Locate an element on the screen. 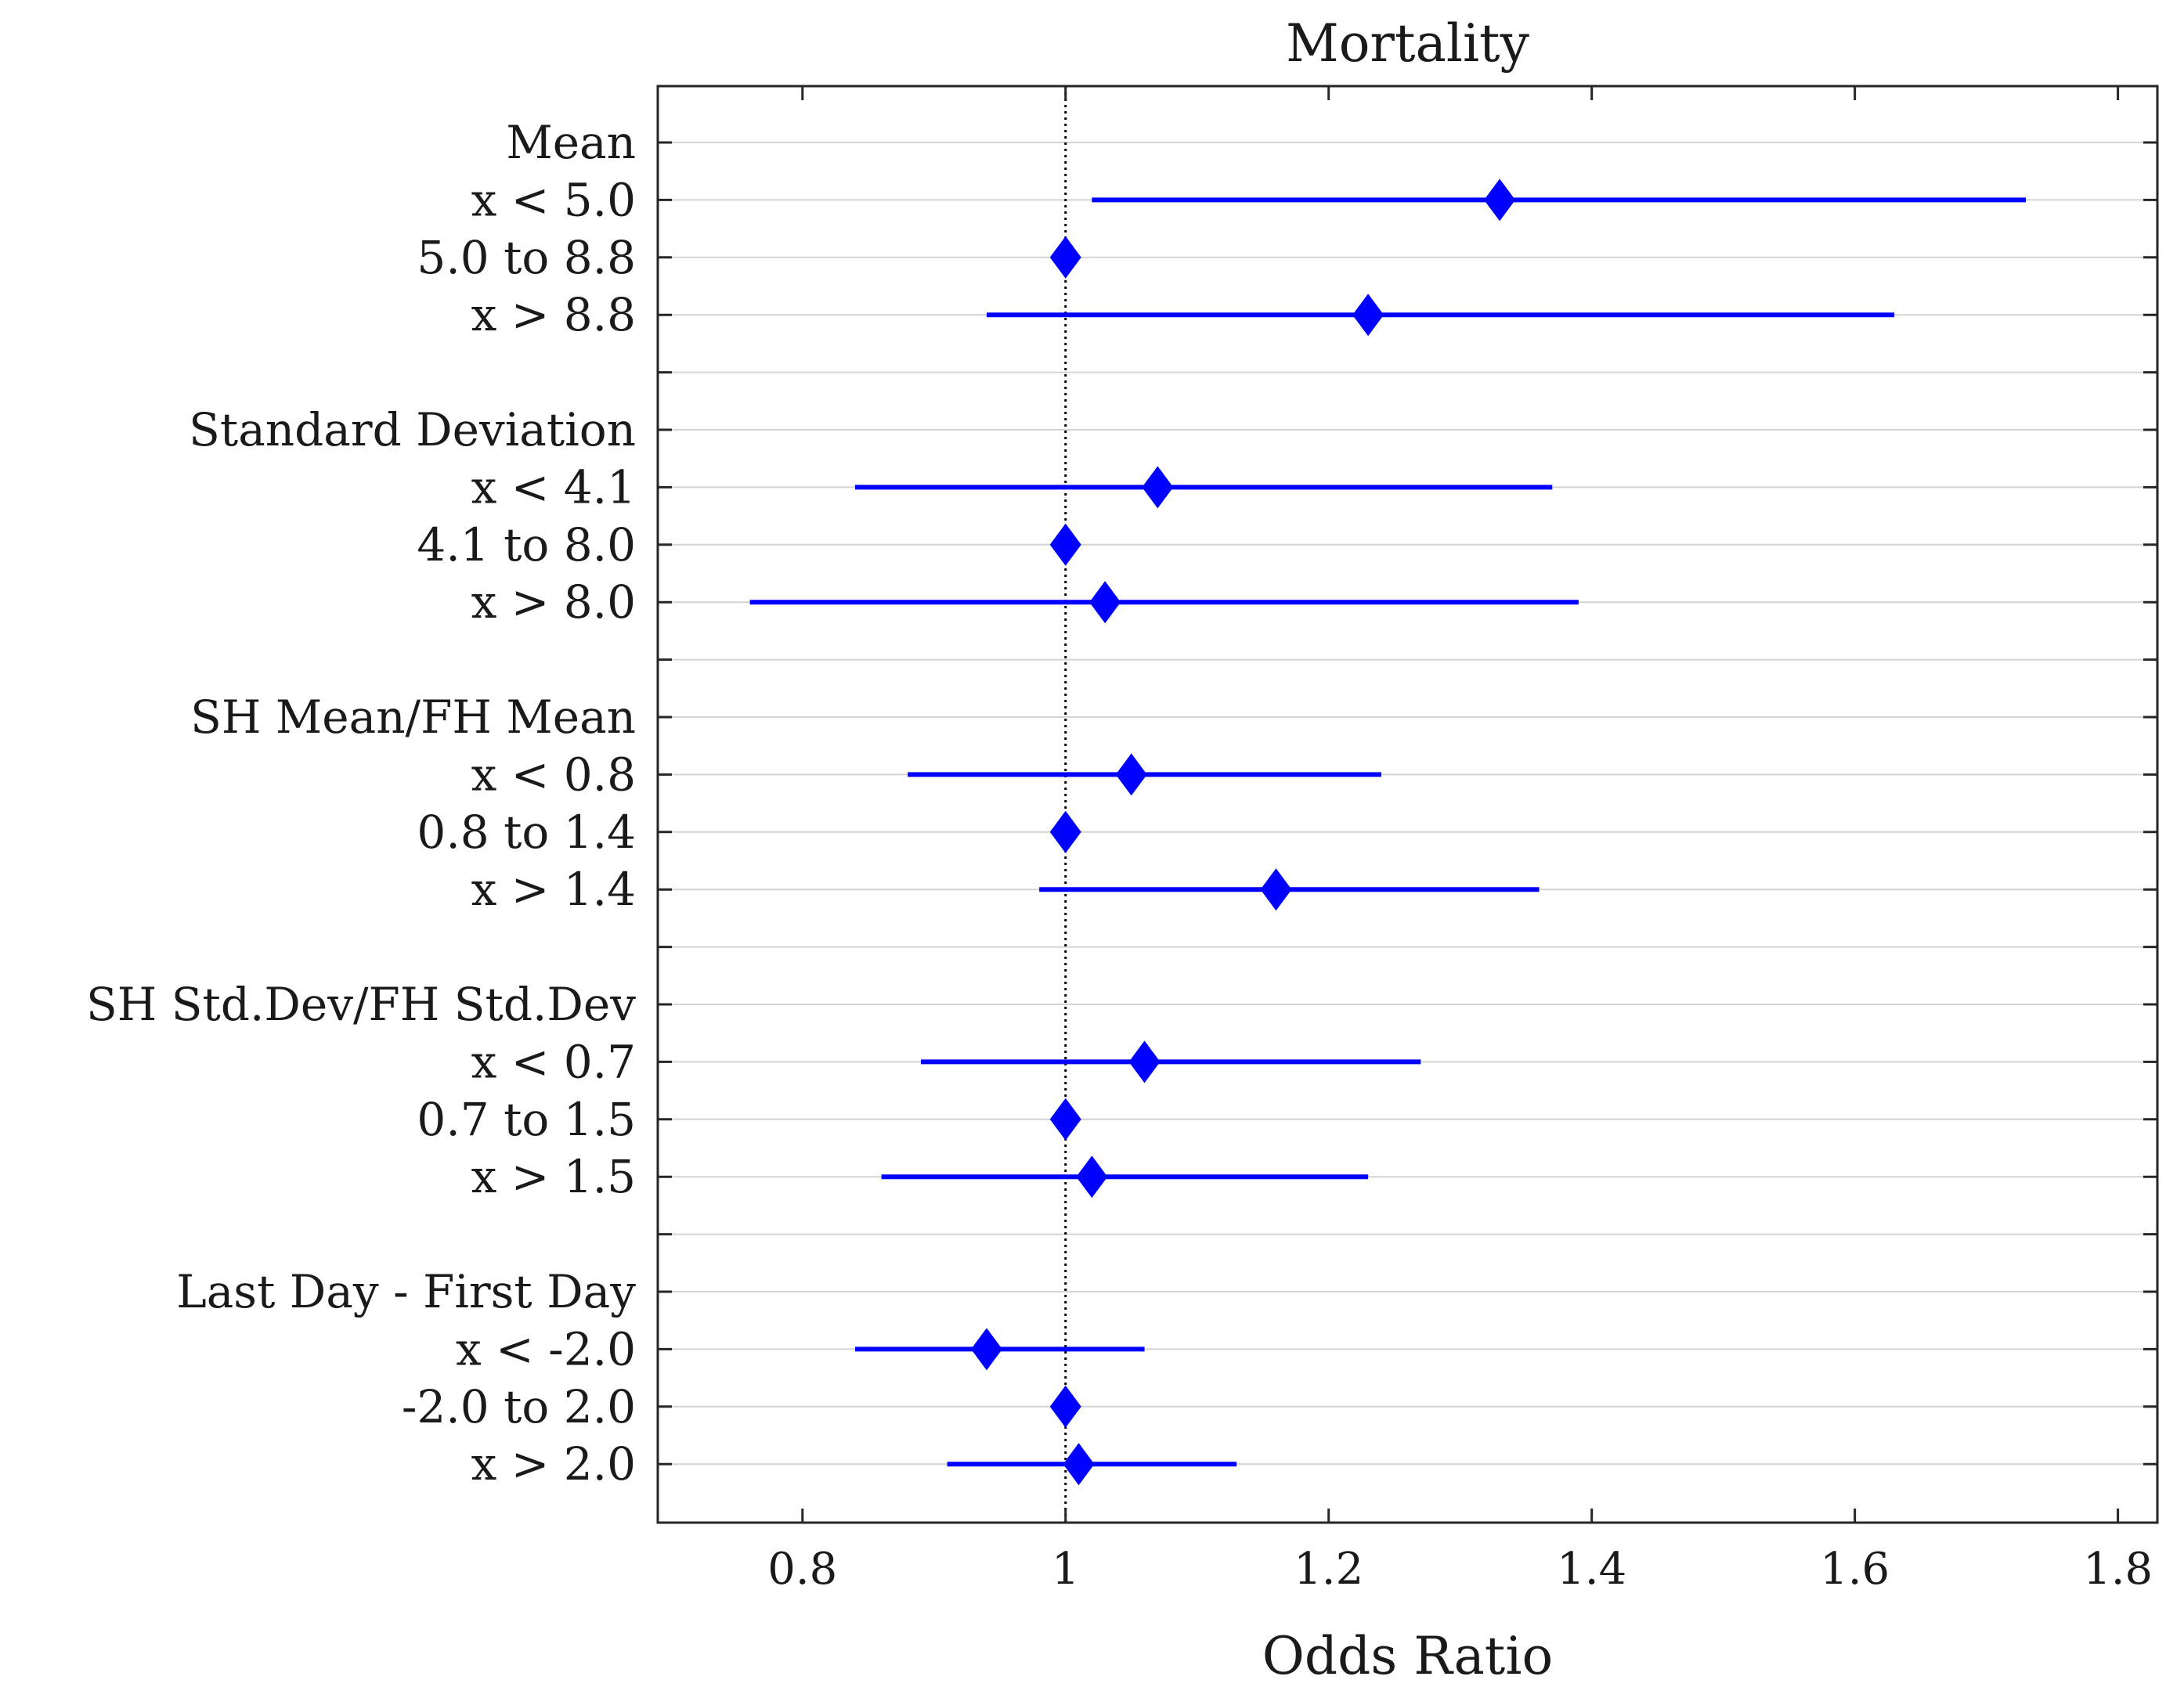 Image resolution: width=2184 pixels, height=1698 pixels. x-tick-label: 1.8 is located at coordinates (2118, 1569).